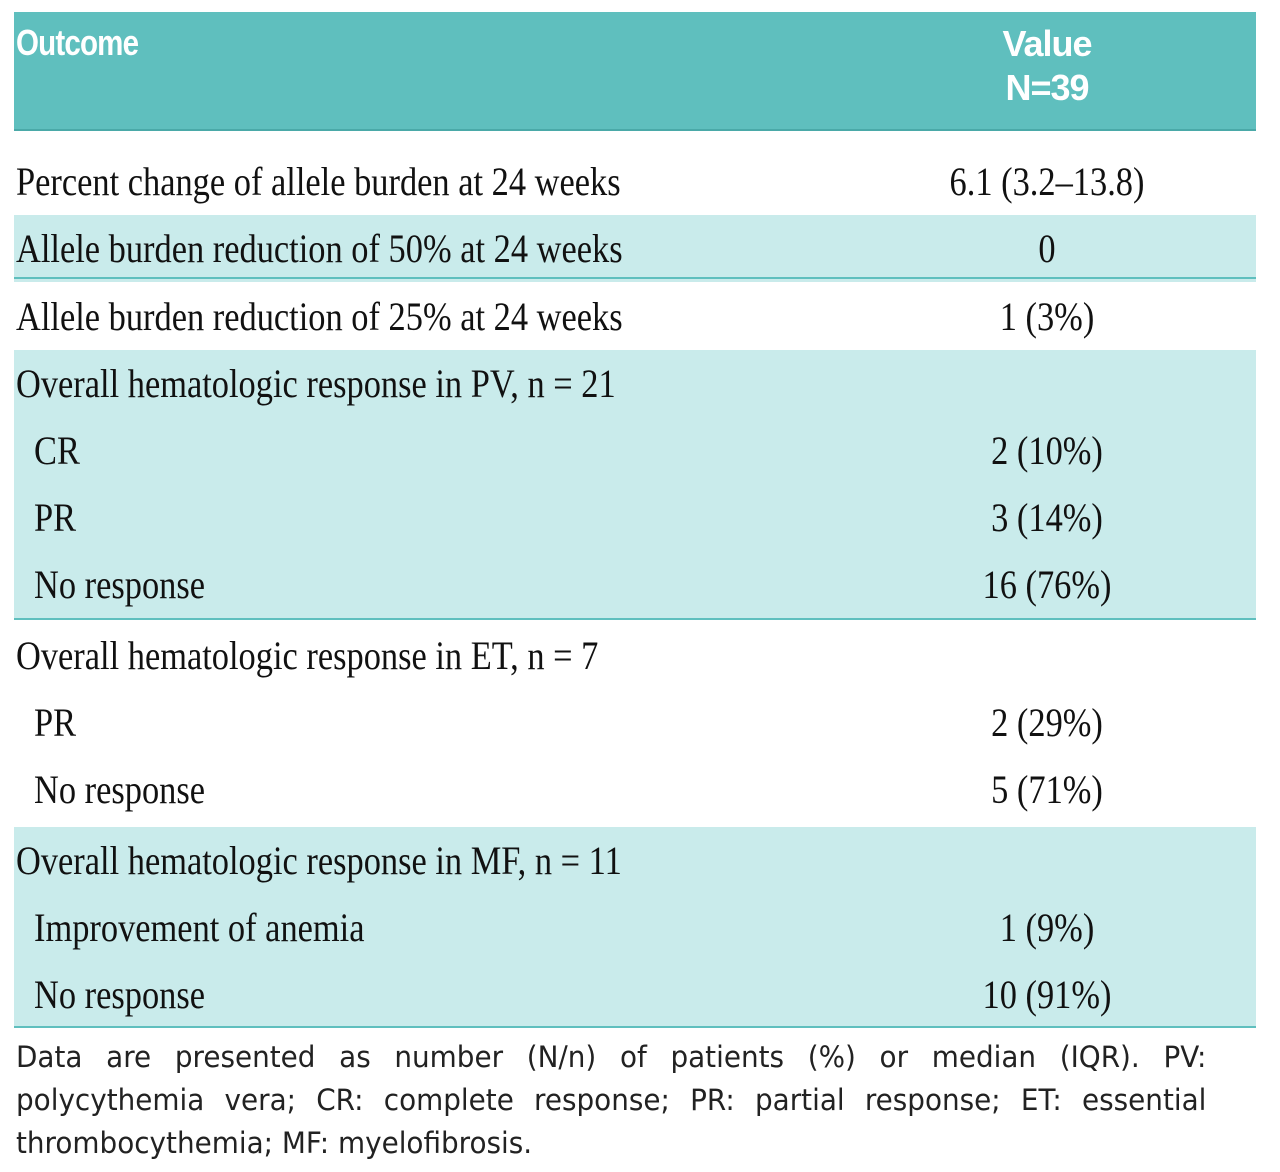  I want to click on row-value: 1 (3%), so click(1047, 316).